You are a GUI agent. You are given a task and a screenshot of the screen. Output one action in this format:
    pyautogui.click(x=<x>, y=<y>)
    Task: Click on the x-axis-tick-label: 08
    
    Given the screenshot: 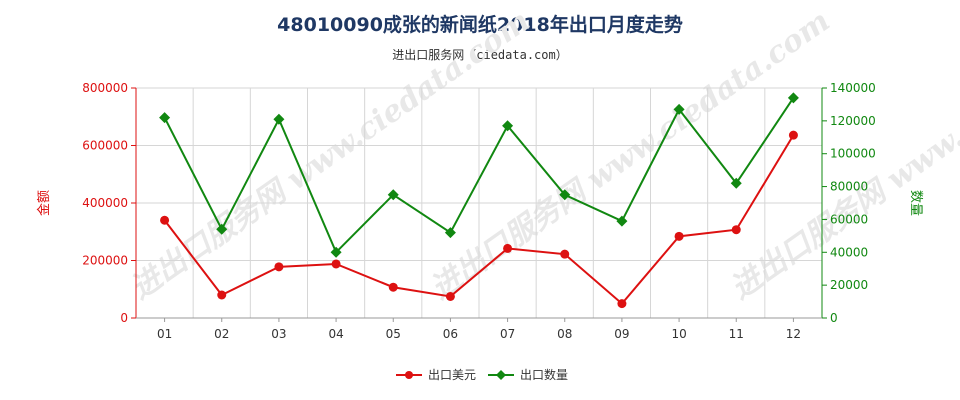 What is the action you would take?
    pyautogui.click(x=564, y=334)
    